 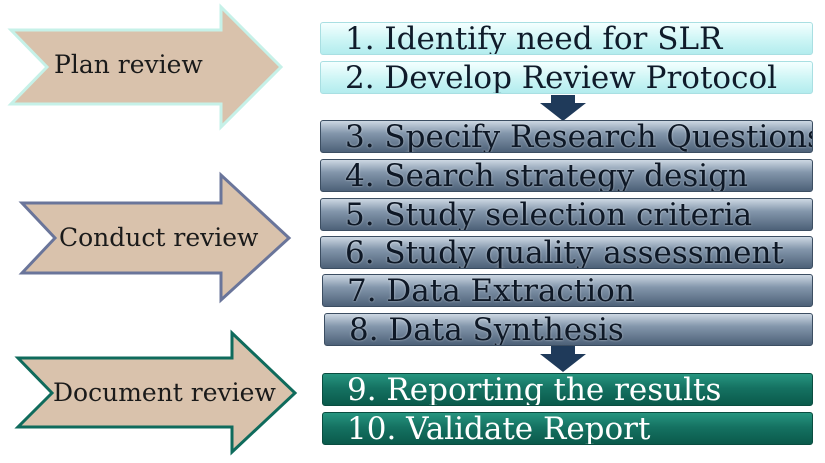 What do you see at coordinates (128, 64) in the screenshot?
I see `plan-review-label: Plan review` at bounding box center [128, 64].